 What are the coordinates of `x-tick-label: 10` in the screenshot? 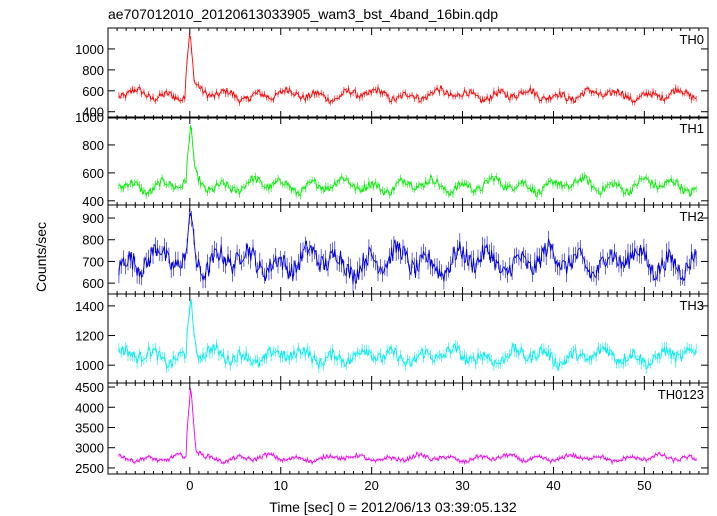 It's located at (280, 485).